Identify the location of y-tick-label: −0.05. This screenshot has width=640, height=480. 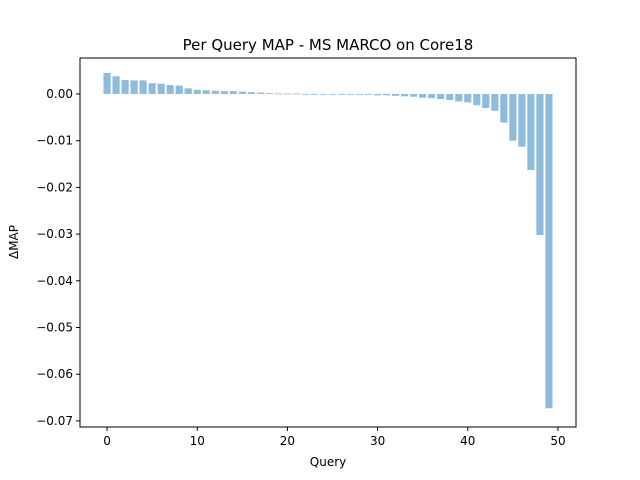
(54, 328).